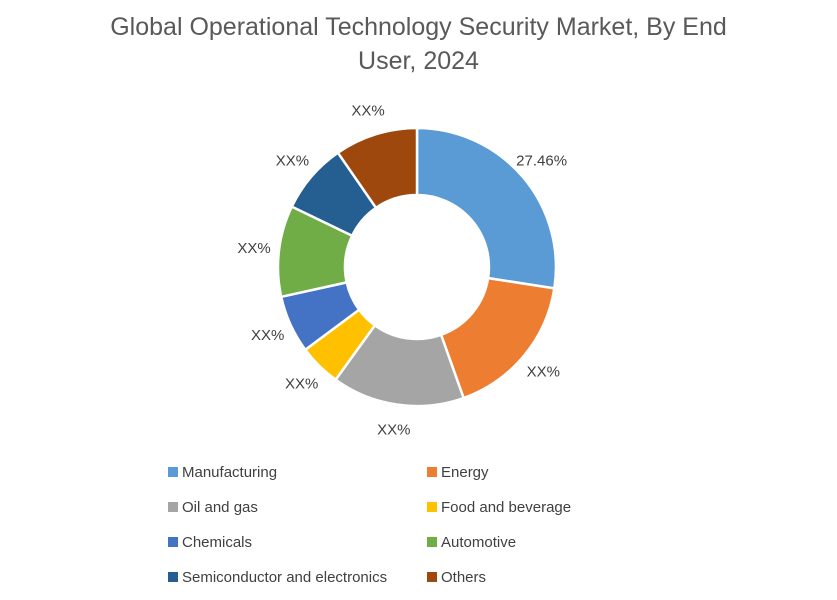 This screenshot has height=600, width=837. I want to click on slice-manufacturing, so click(486, 208).